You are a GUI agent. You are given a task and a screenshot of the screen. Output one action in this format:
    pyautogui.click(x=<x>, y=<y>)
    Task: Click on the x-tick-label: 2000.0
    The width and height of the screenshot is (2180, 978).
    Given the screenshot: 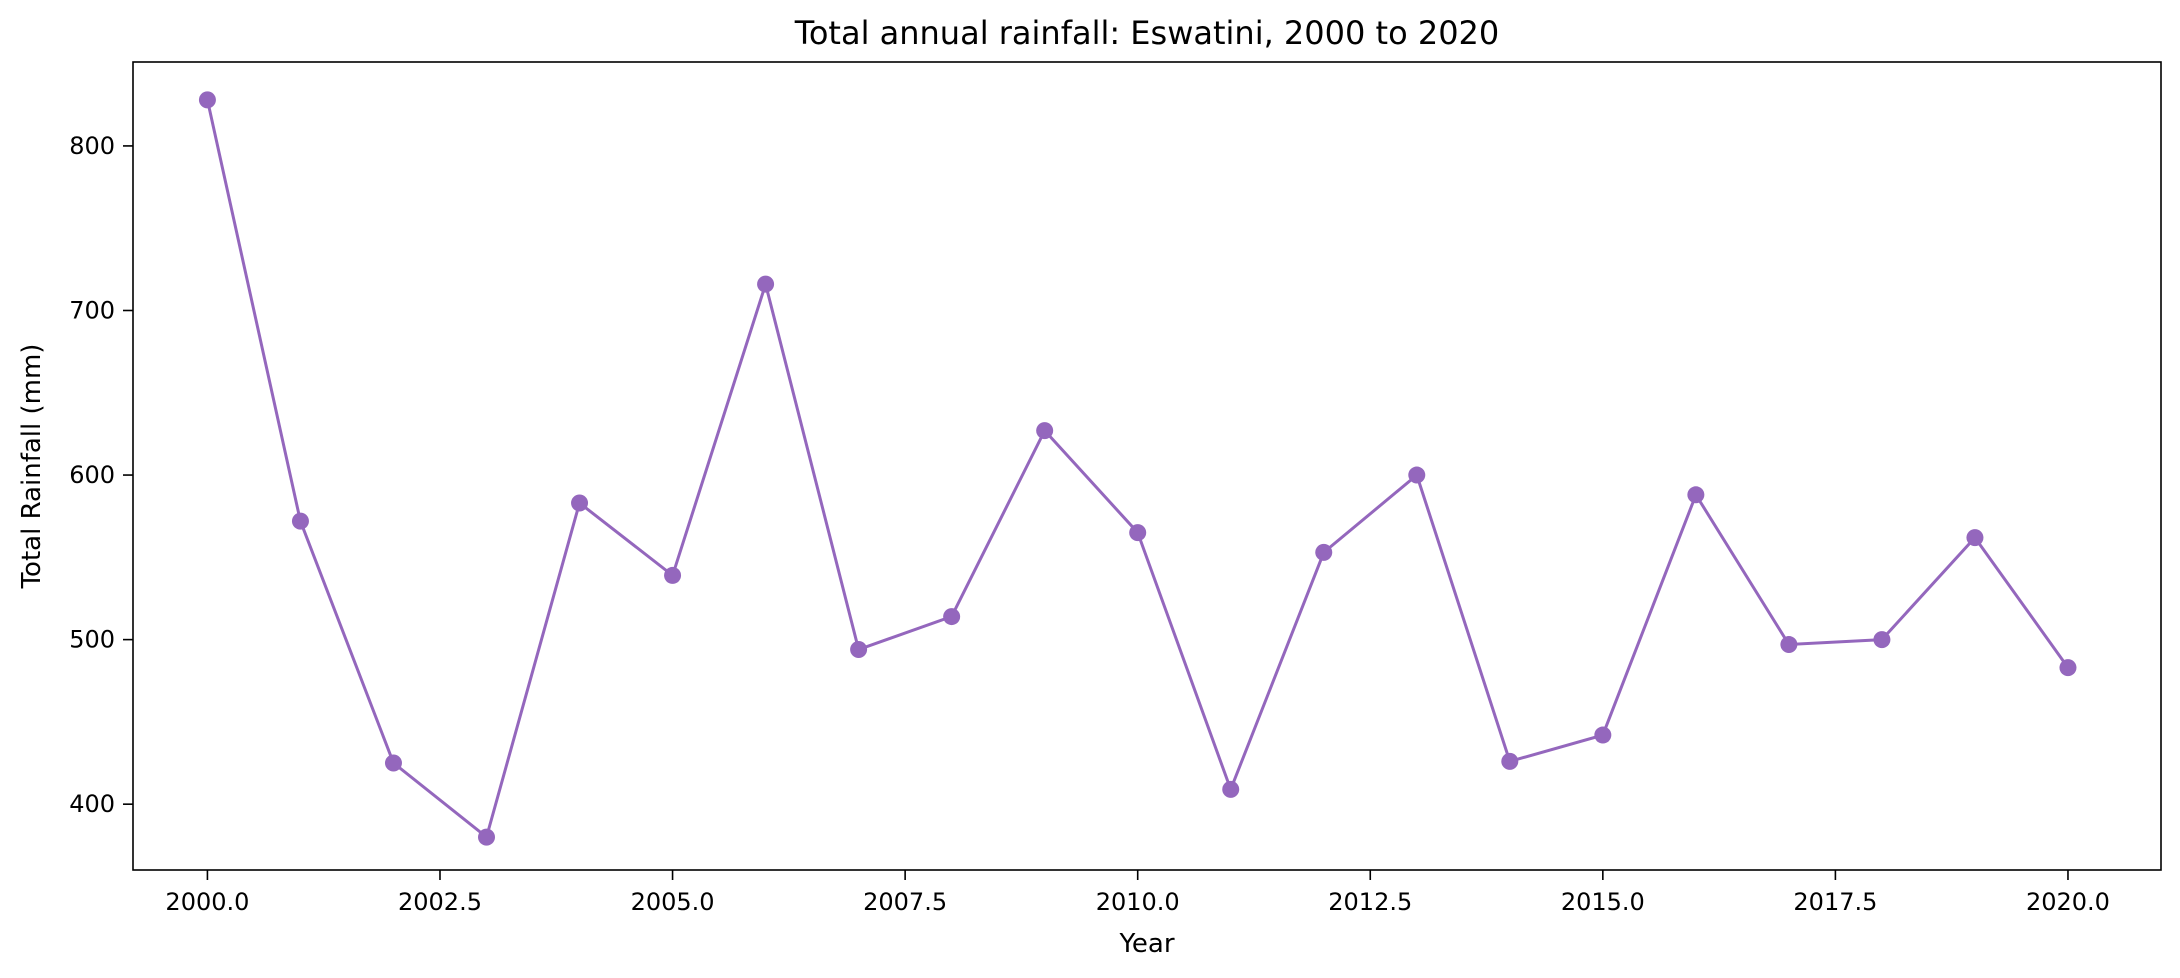 What is the action you would take?
    pyautogui.click(x=207, y=902)
    